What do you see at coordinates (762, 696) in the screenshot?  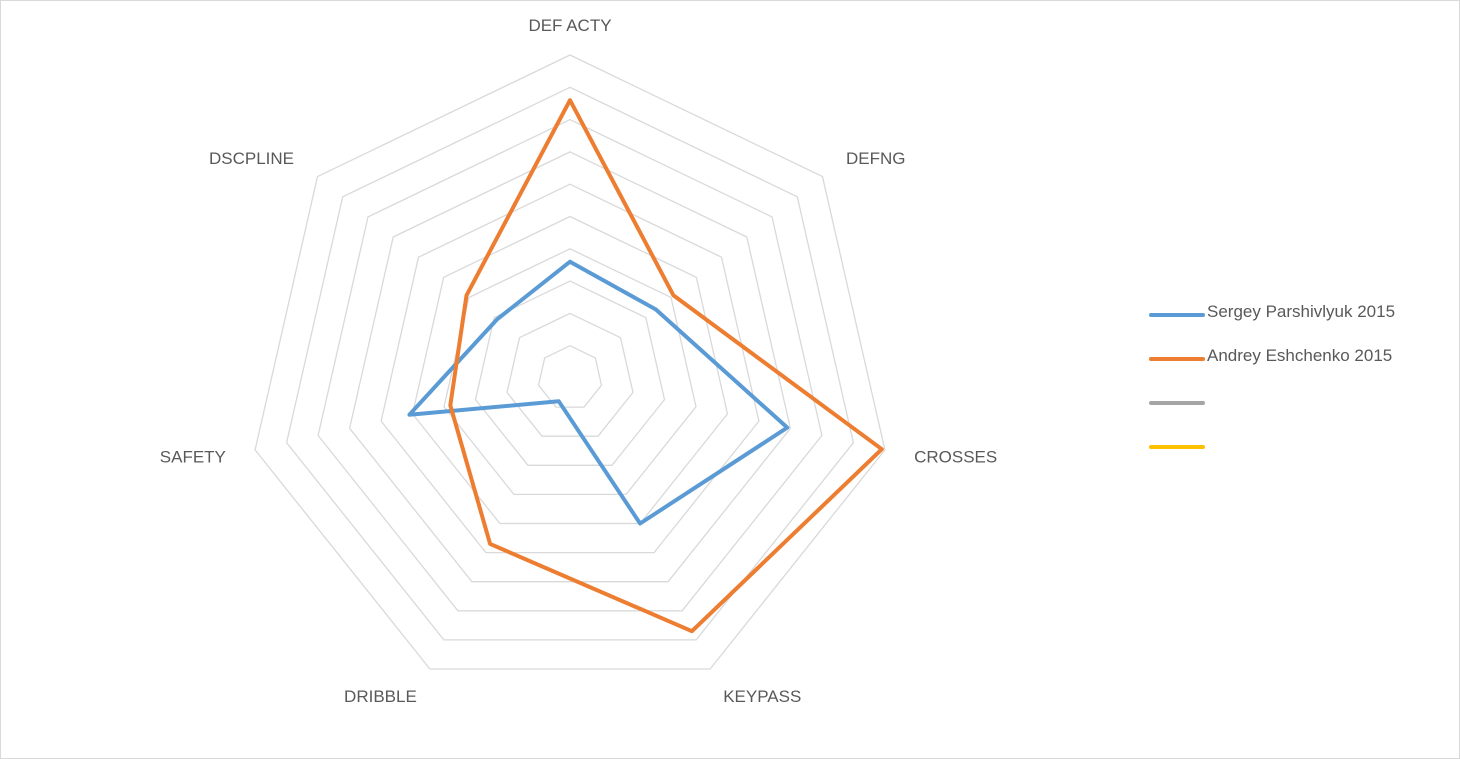 I see `axis-label-keypass: KEYPASS` at bounding box center [762, 696].